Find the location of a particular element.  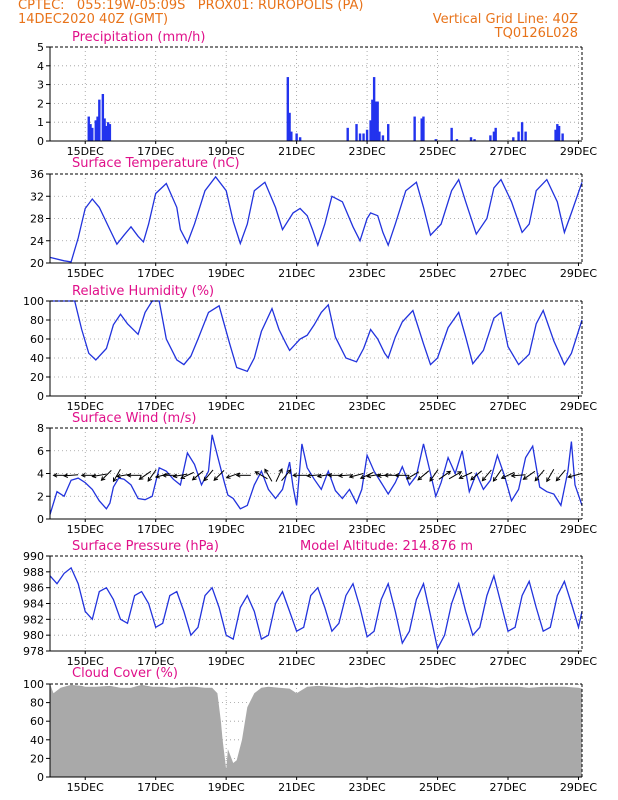

y-tick-label: 984 is located at coordinates (33, 604).